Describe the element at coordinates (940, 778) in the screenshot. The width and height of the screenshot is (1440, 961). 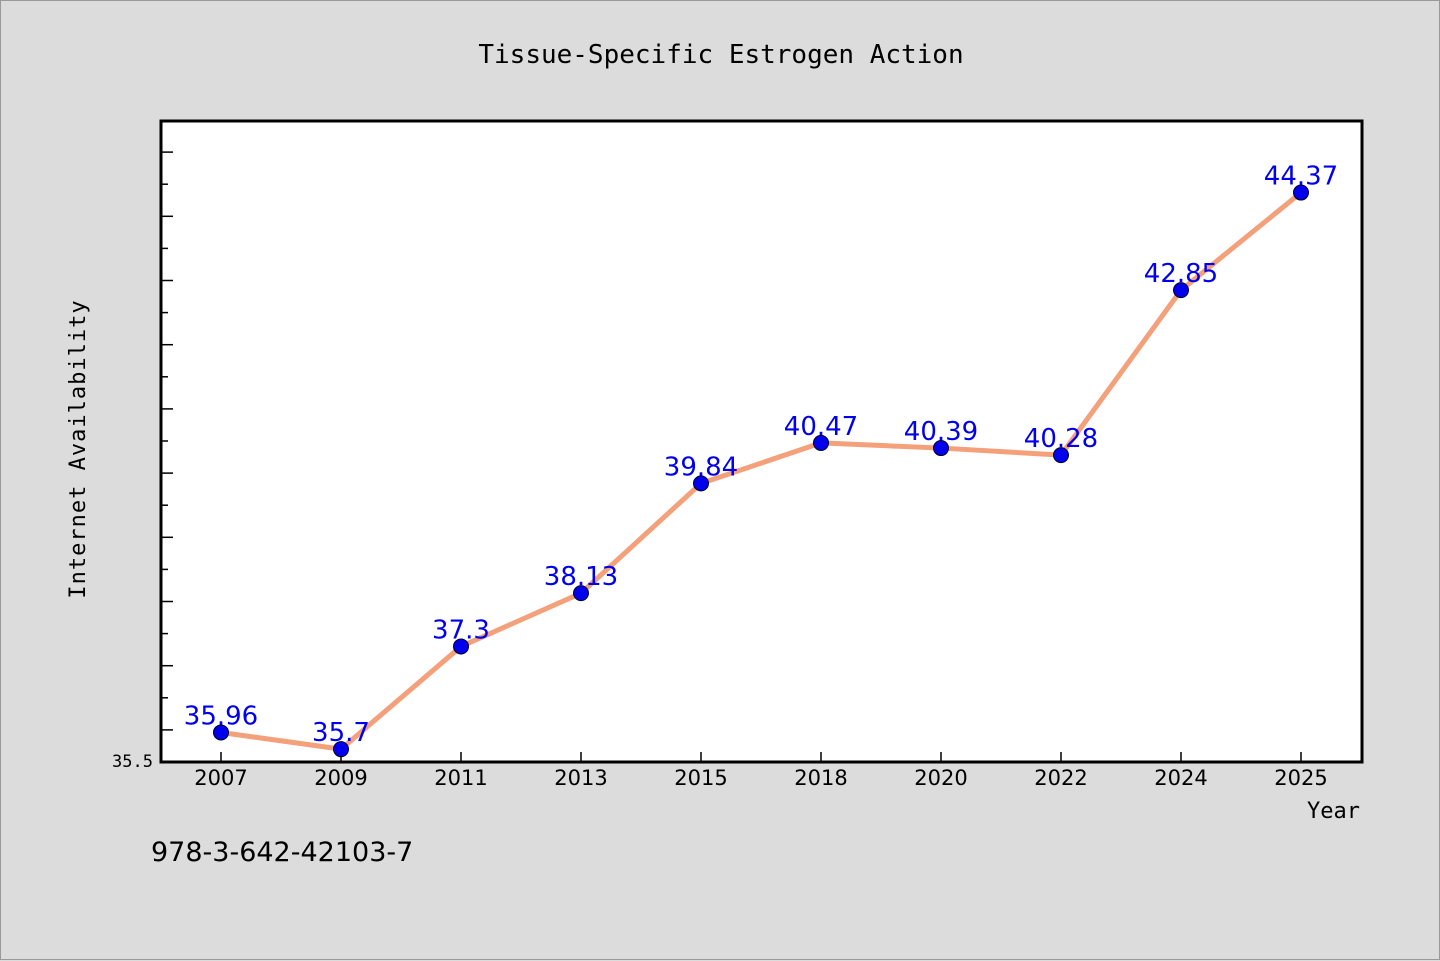
I see `x-tick-label: 2020` at that location.